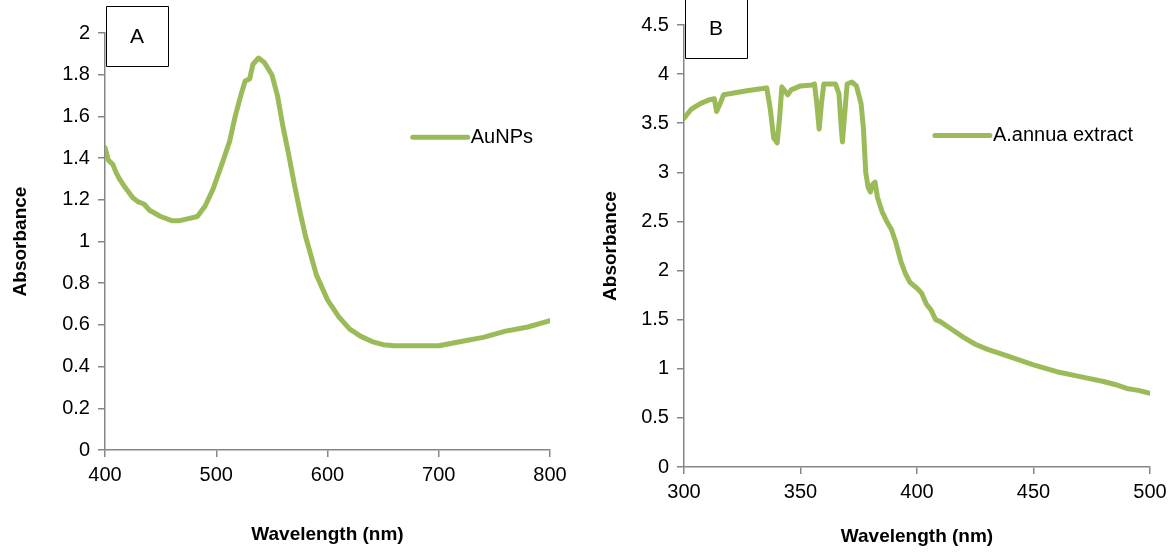  I want to click on x-tick-label: 450, so click(1033, 490).